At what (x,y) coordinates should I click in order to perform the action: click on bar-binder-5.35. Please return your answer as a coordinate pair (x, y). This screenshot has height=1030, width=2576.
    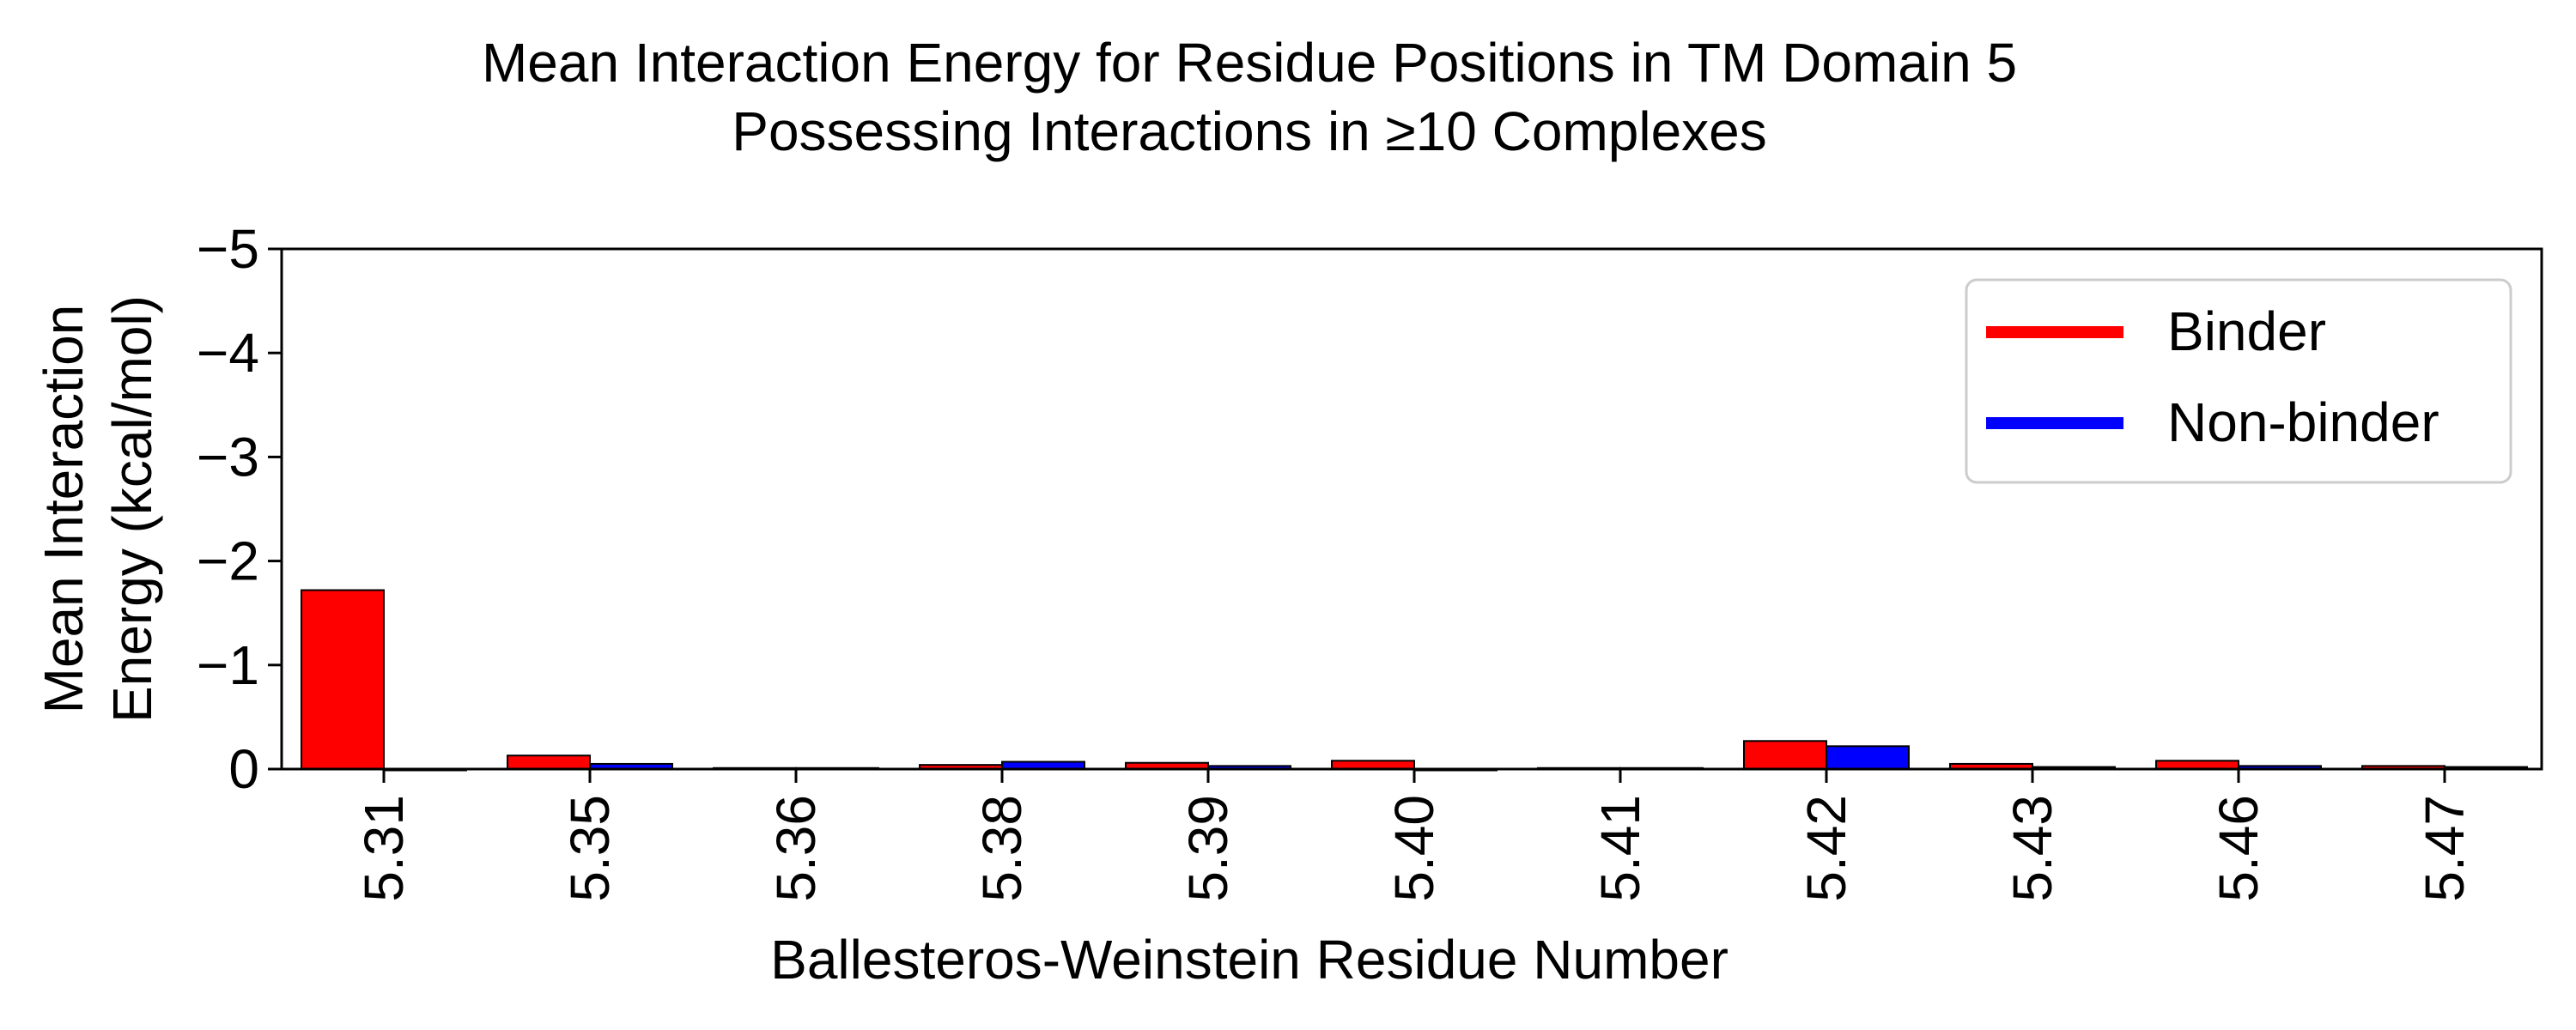
    Looking at the image, I should click on (549, 762).